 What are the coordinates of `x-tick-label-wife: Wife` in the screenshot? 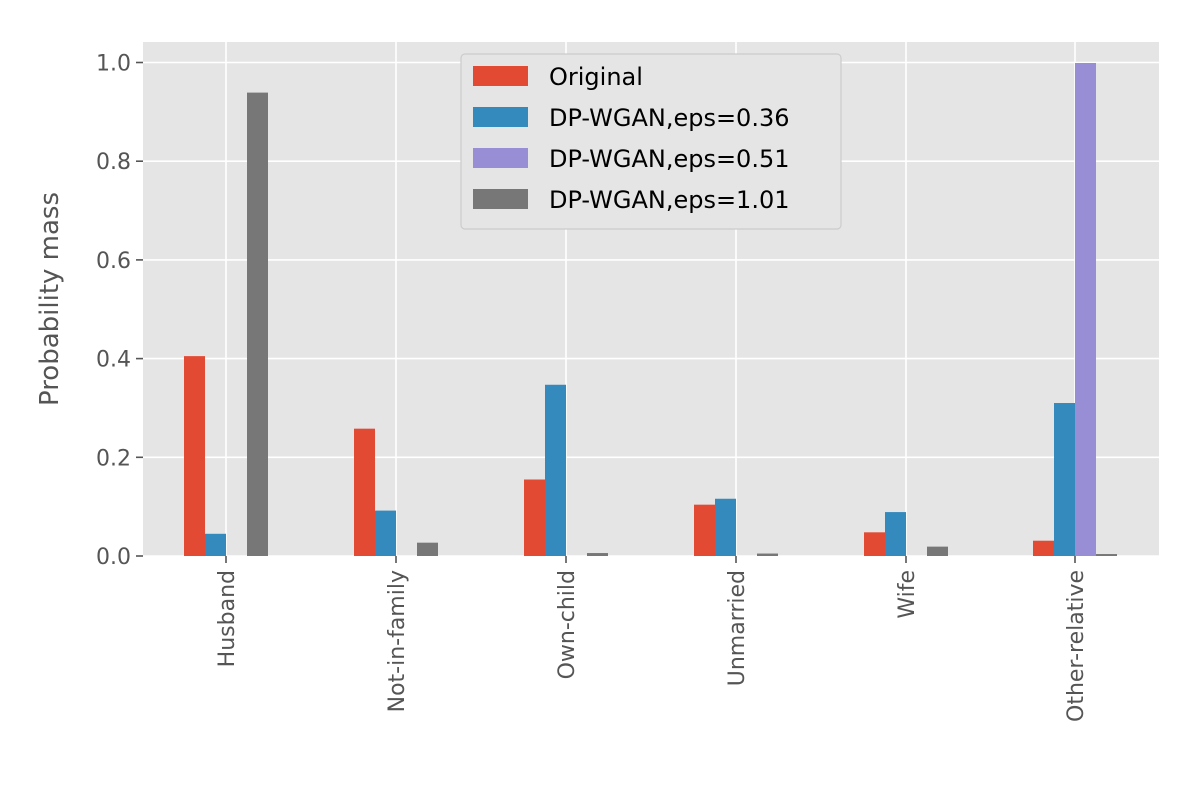 It's located at (907, 594).